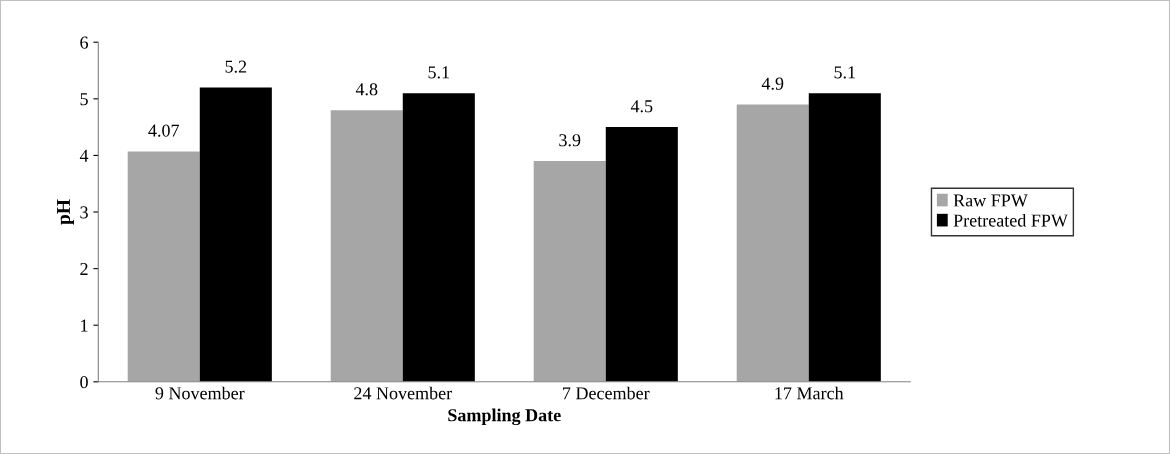 This screenshot has width=1170, height=454. Describe the element at coordinates (84, 42) in the screenshot. I see `y-tick-label: 6` at that location.